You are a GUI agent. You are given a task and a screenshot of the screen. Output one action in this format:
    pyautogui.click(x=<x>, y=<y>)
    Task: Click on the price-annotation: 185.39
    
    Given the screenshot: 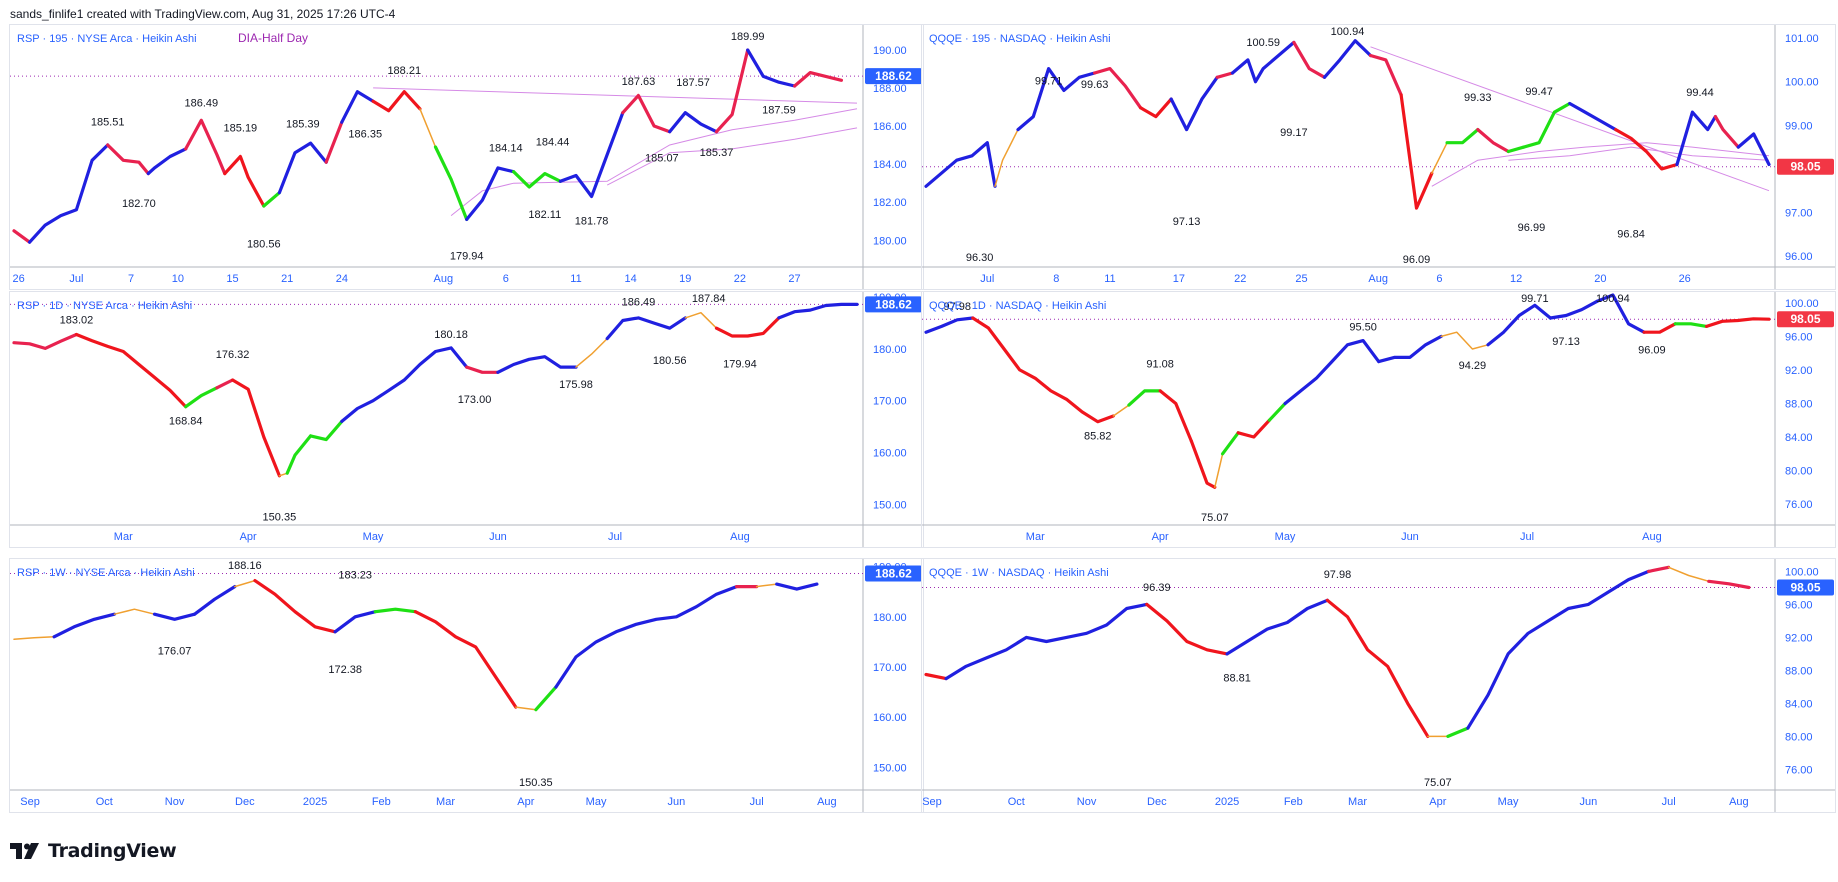 What is the action you would take?
    pyautogui.click(x=303, y=125)
    